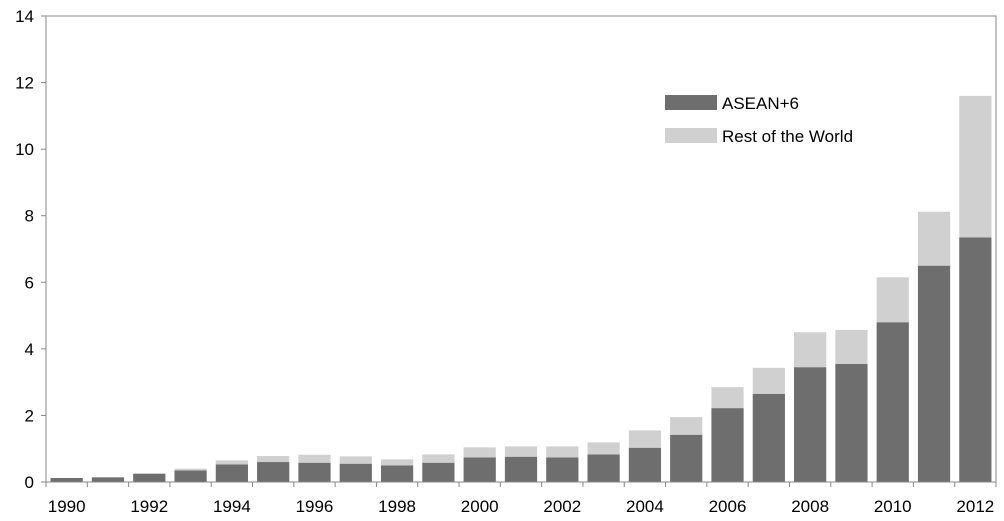 The image size is (1004, 521). Describe the element at coordinates (231, 462) in the screenshot. I see `bar-rest-of-world-1994` at that location.